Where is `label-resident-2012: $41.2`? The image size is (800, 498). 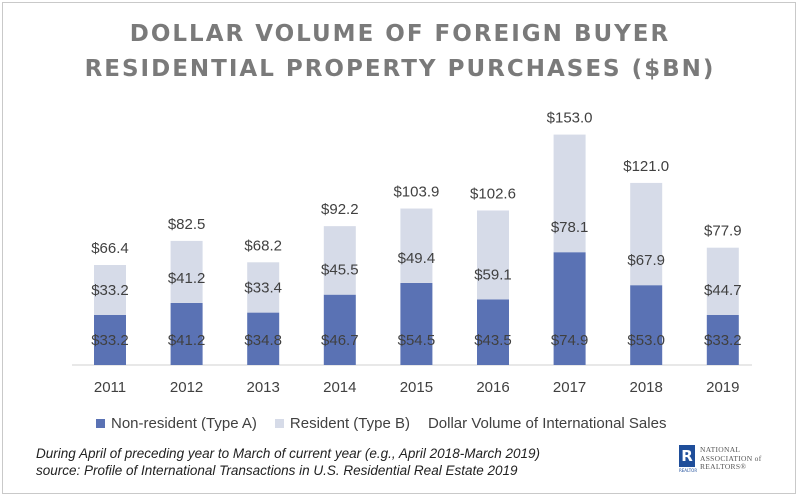
label-resident-2012: $41.2 is located at coordinates (187, 278).